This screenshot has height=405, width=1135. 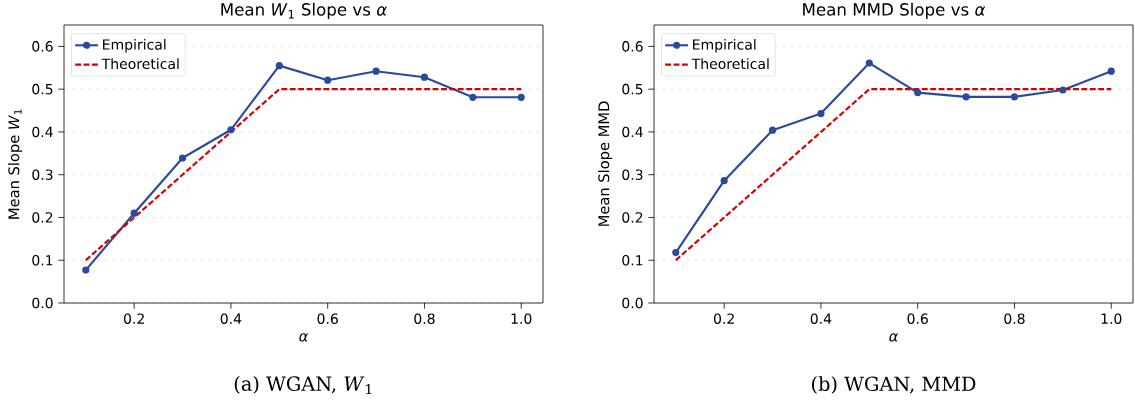 I want to click on chart-title: Mean MMD Slope vs α, so click(x=894, y=10).